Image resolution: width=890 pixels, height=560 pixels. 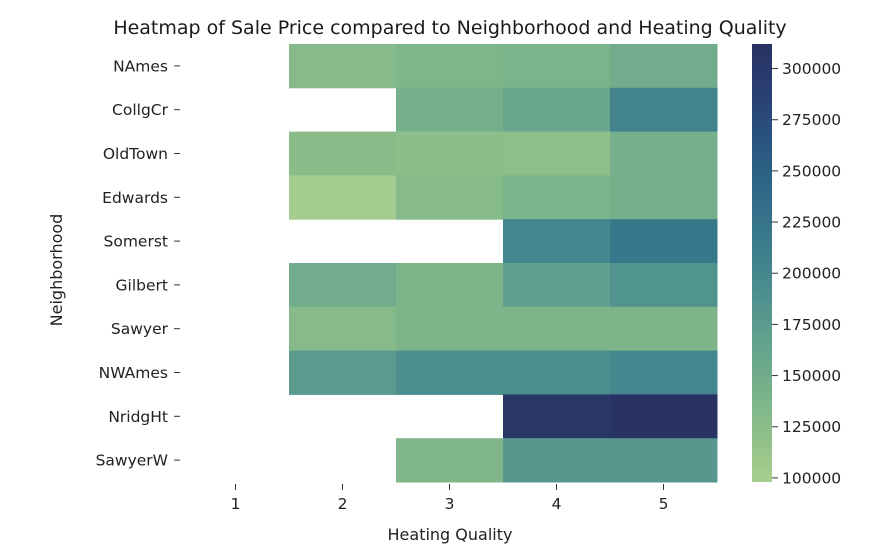 What do you see at coordinates (136, 242) in the screenshot?
I see `y-tick-label: Somerst` at bounding box center [136, 242].